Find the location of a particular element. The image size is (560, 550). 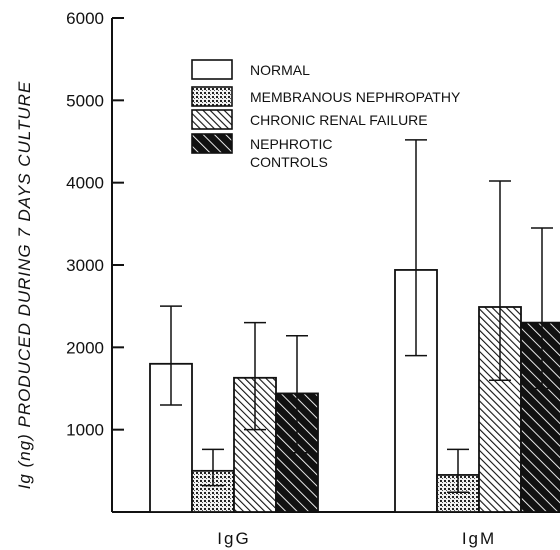

y-tick-label: 3000 is located at coordinates (85, 265).